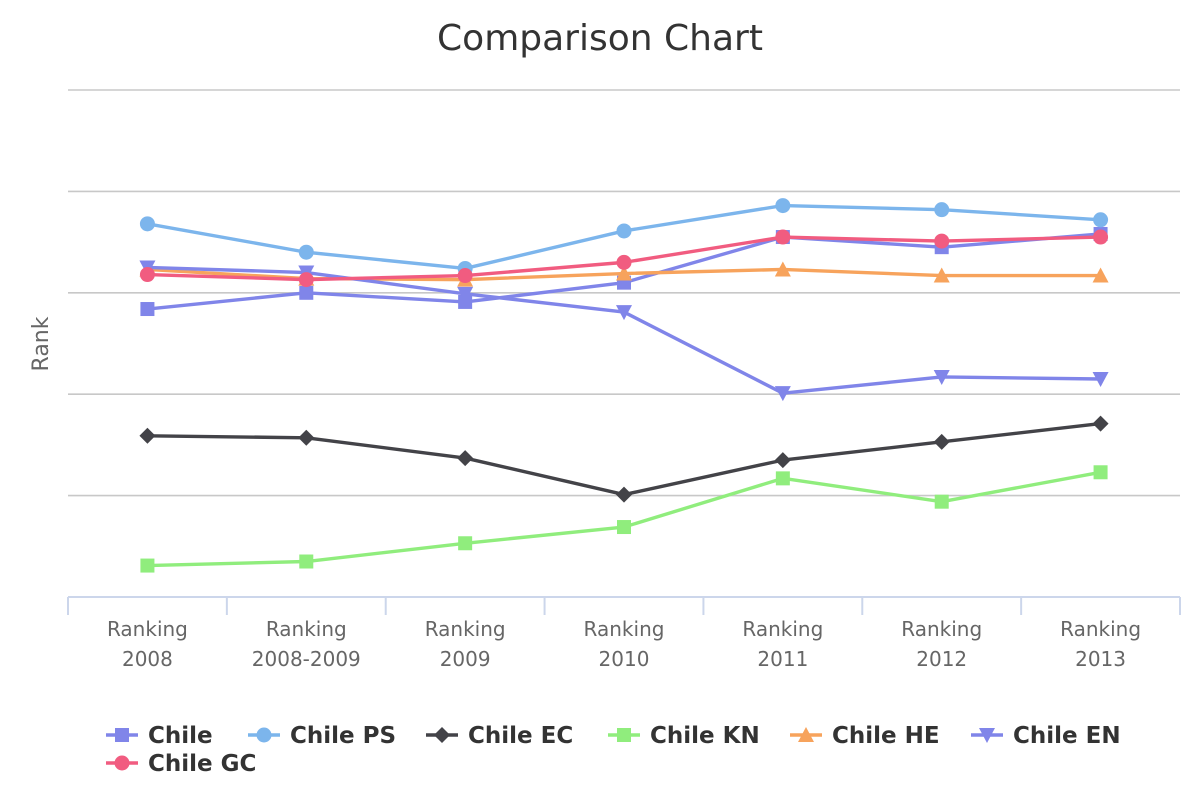 The width and height of the screenshot is (1200, 804). I want to click on series-chile-gc, so click(624, 258).